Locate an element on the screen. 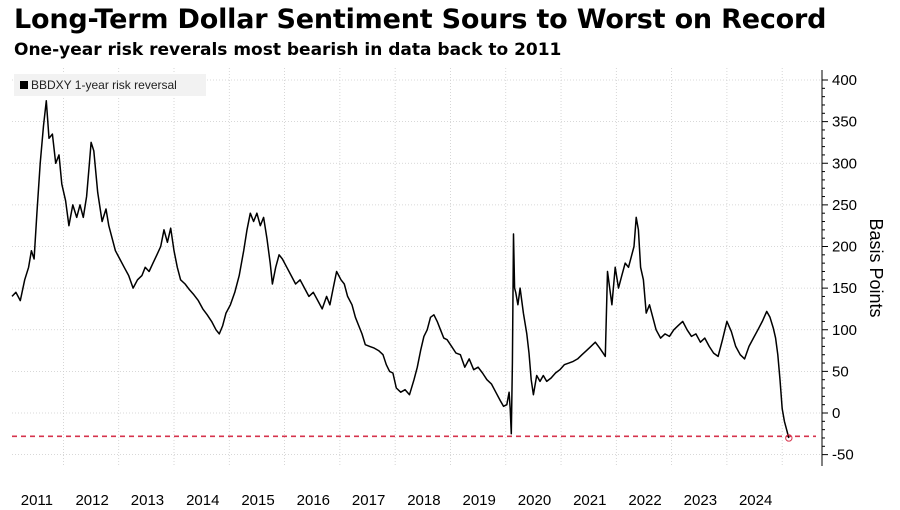  x-tick-label: 2022 is located at coordinates (644, 500).